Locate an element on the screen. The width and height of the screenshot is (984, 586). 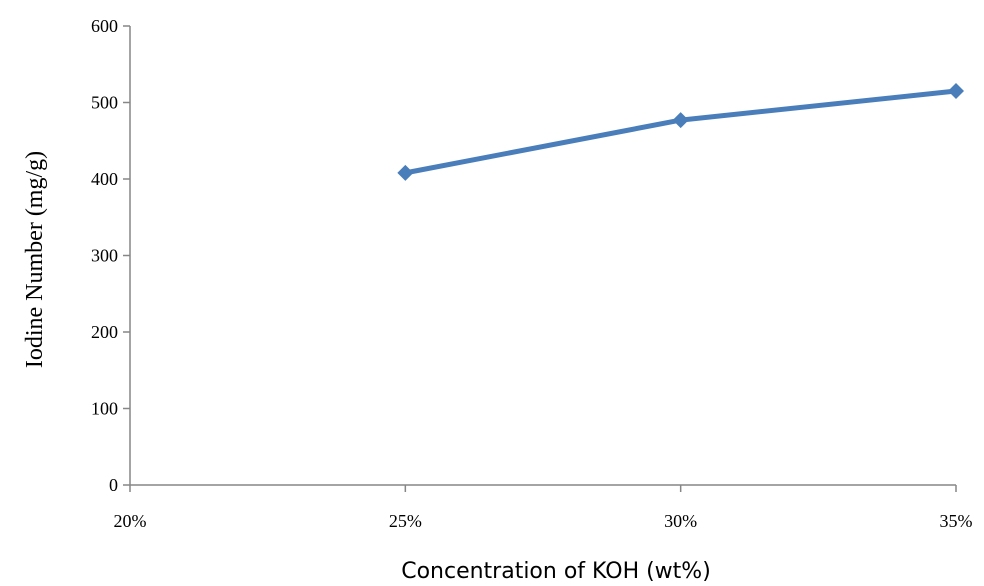
x-tick-label: 30% is located at coordinates (680, 521).